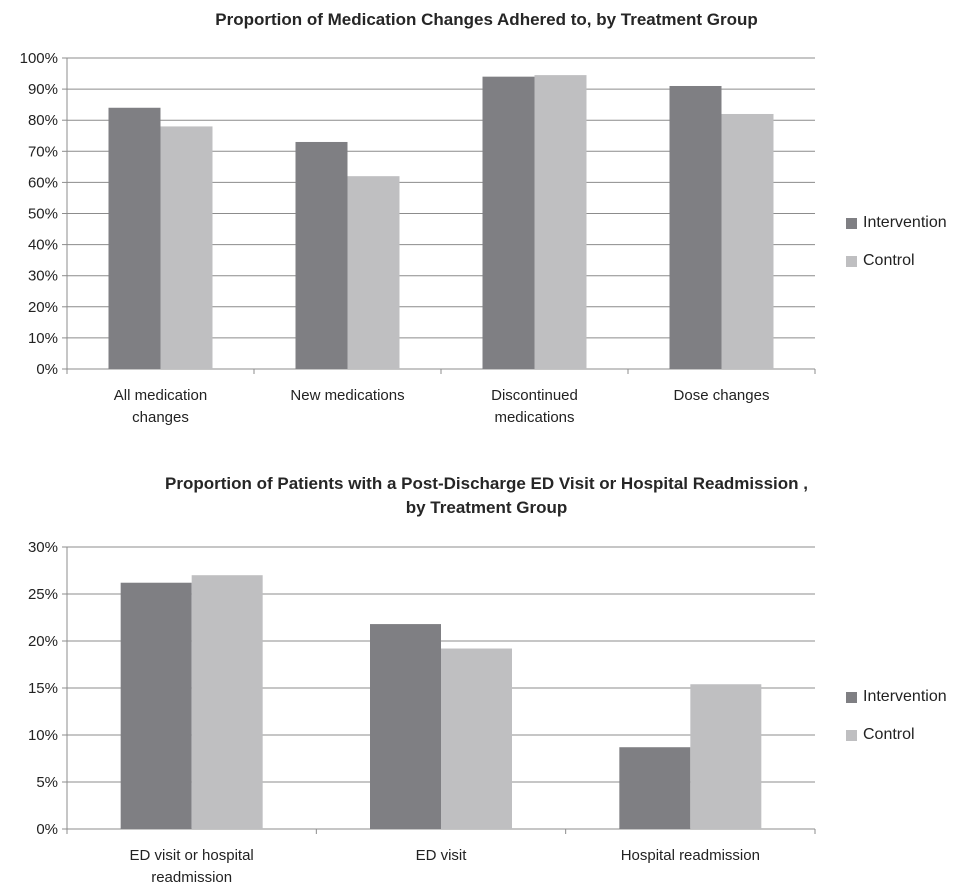 This screenshot has width=973, height=891. I want to click on x-category-label: Dose changes, so click(722, 395).